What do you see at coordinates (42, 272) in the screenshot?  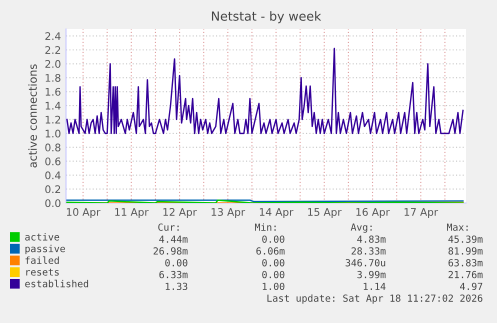 I see `legend-label: resets` at bounding box center [42, 272].